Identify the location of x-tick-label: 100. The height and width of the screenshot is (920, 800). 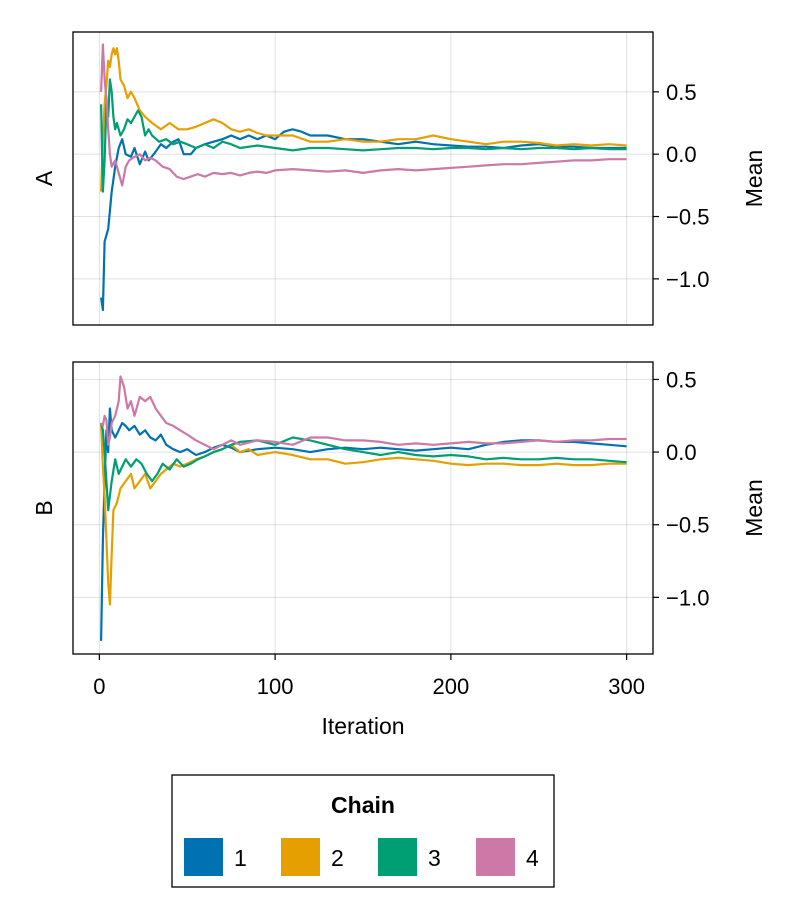
(275, 686).